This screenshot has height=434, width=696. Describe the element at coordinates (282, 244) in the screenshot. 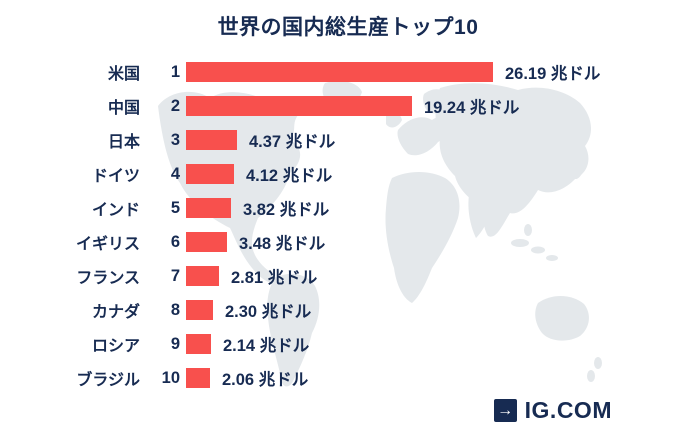

I see `value-label: 3.48 兆ドル` at that location.